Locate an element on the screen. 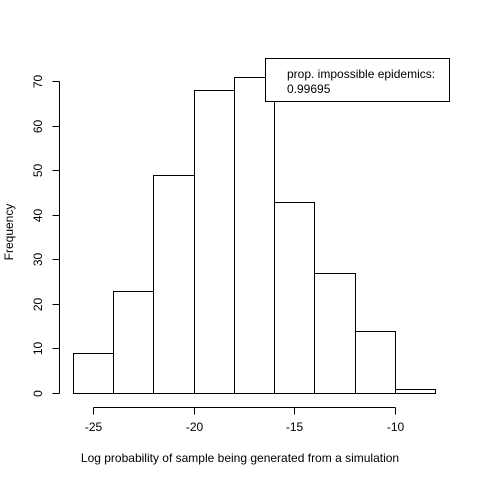 This screenshot has height=480, width=480. x-axis: -25 -20 -15 -10 is located at coordinates (245, 420).